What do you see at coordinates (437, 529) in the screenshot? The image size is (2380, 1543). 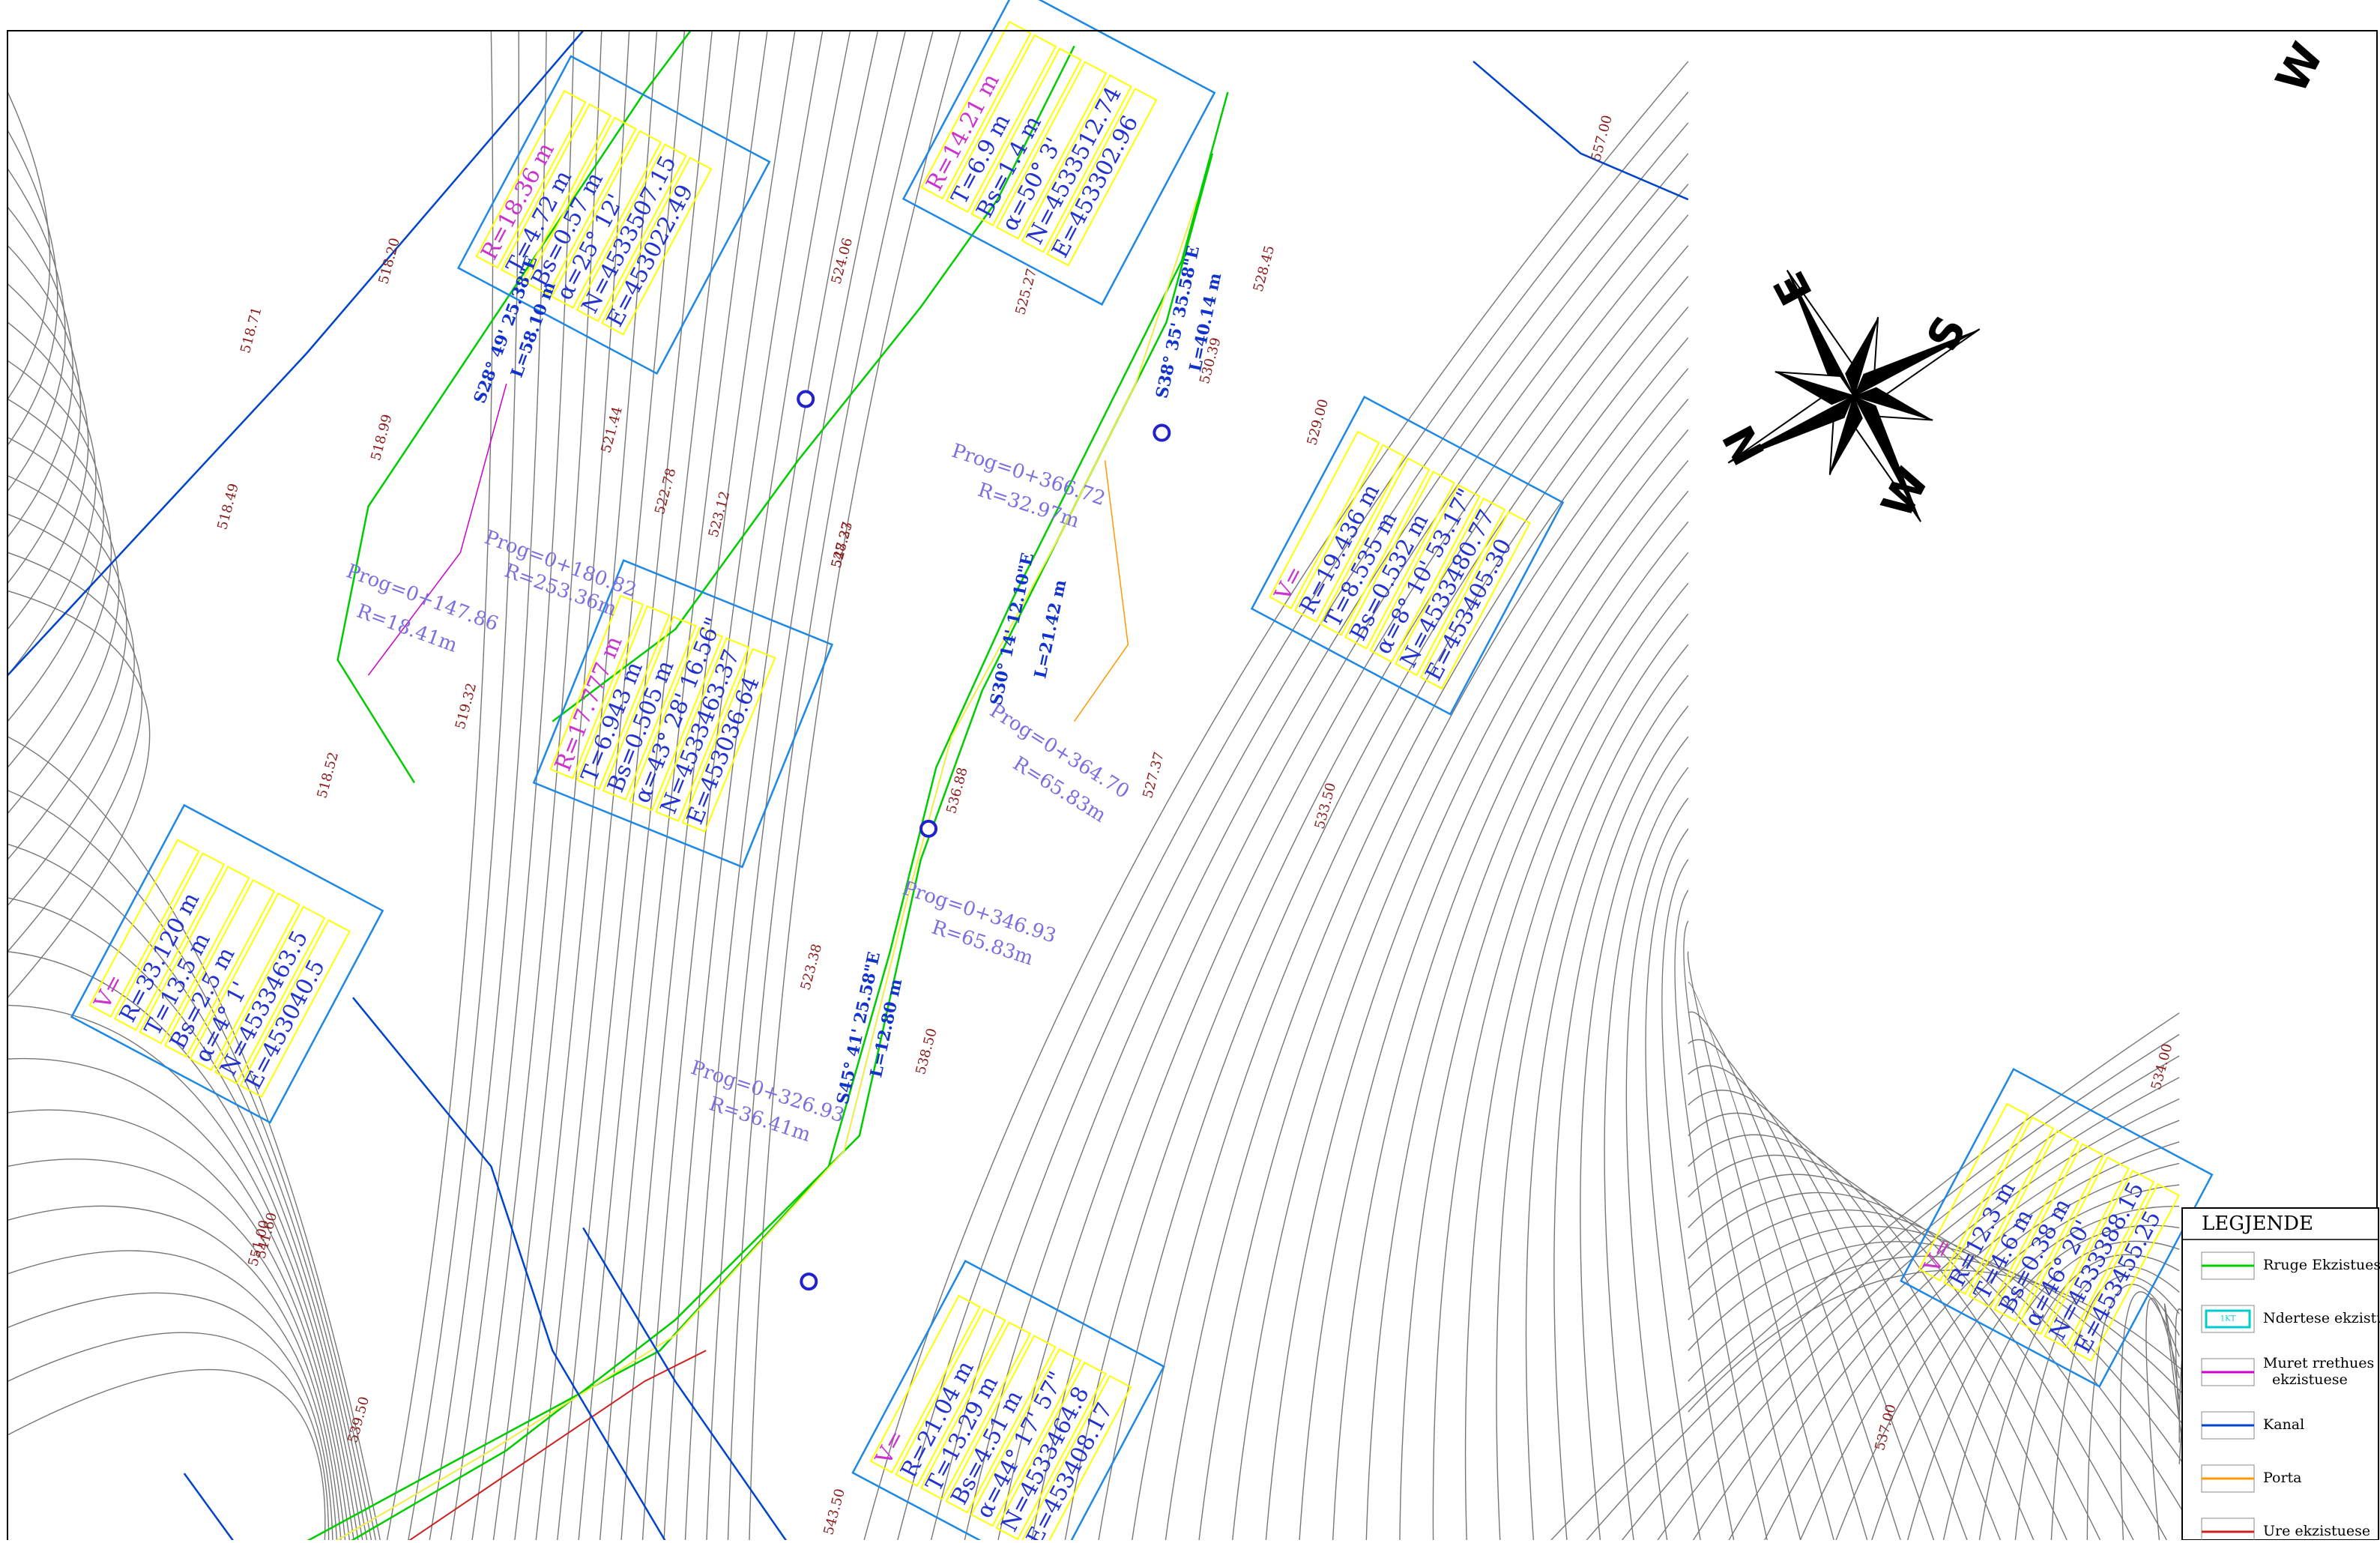 I see `wall` at bounding box center [437, 529].